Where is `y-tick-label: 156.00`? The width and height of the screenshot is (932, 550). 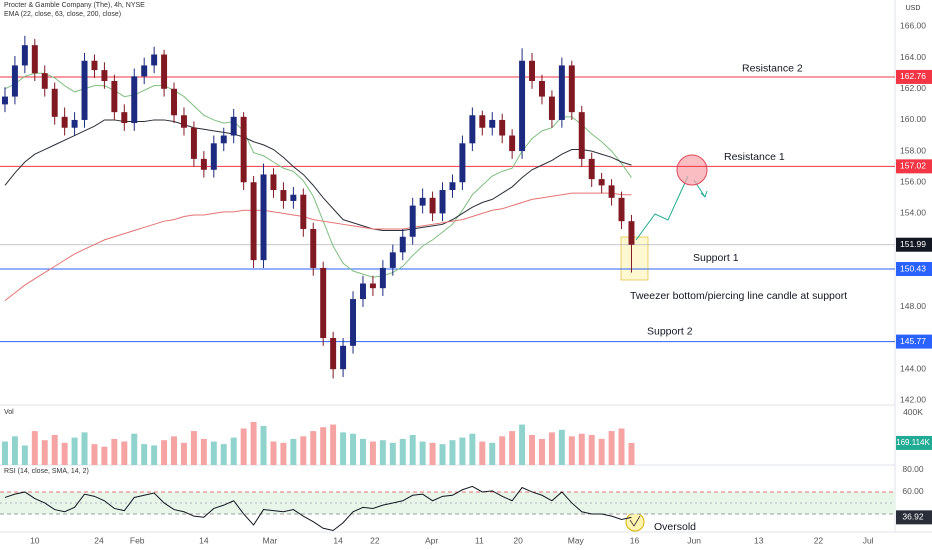
y-tick-label: 156.00 is located at coordinates (913, 182).